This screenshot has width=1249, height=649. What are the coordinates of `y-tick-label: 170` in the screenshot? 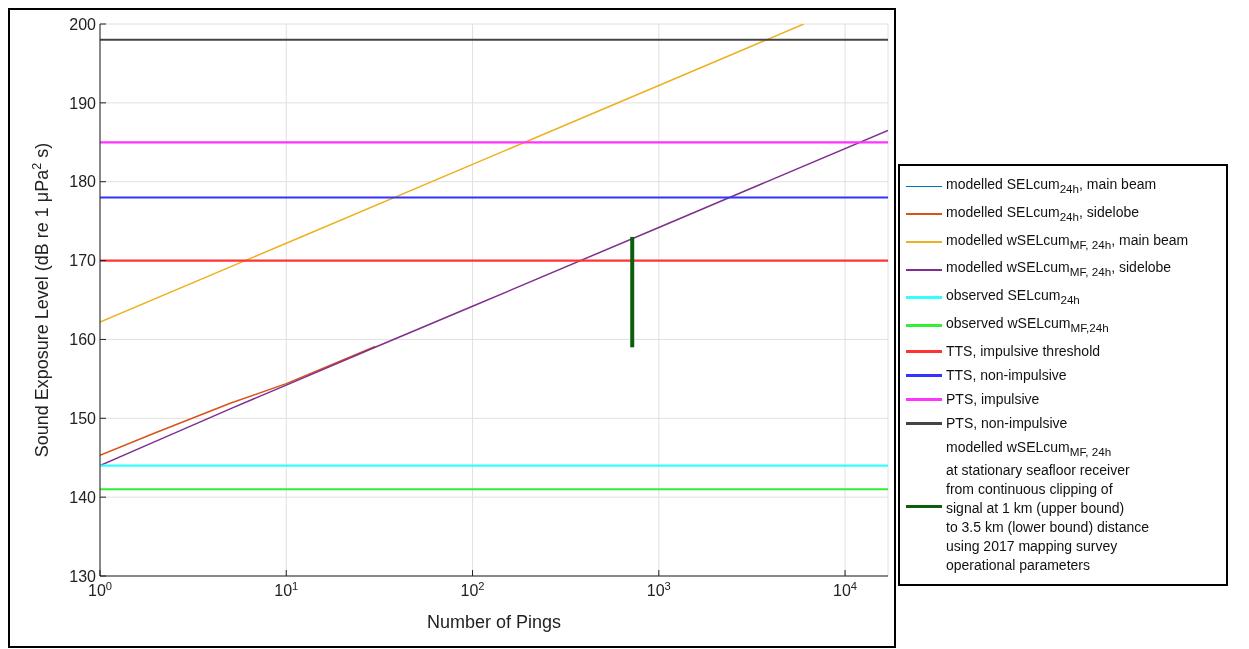 It's located at (83, 261).